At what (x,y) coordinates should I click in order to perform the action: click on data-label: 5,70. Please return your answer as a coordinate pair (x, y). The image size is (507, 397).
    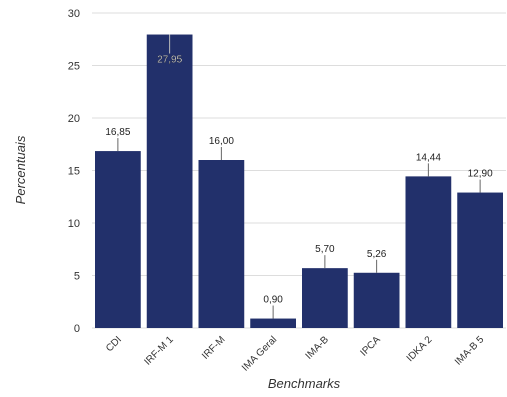
    Looking at the image, I should click on (325, 249).